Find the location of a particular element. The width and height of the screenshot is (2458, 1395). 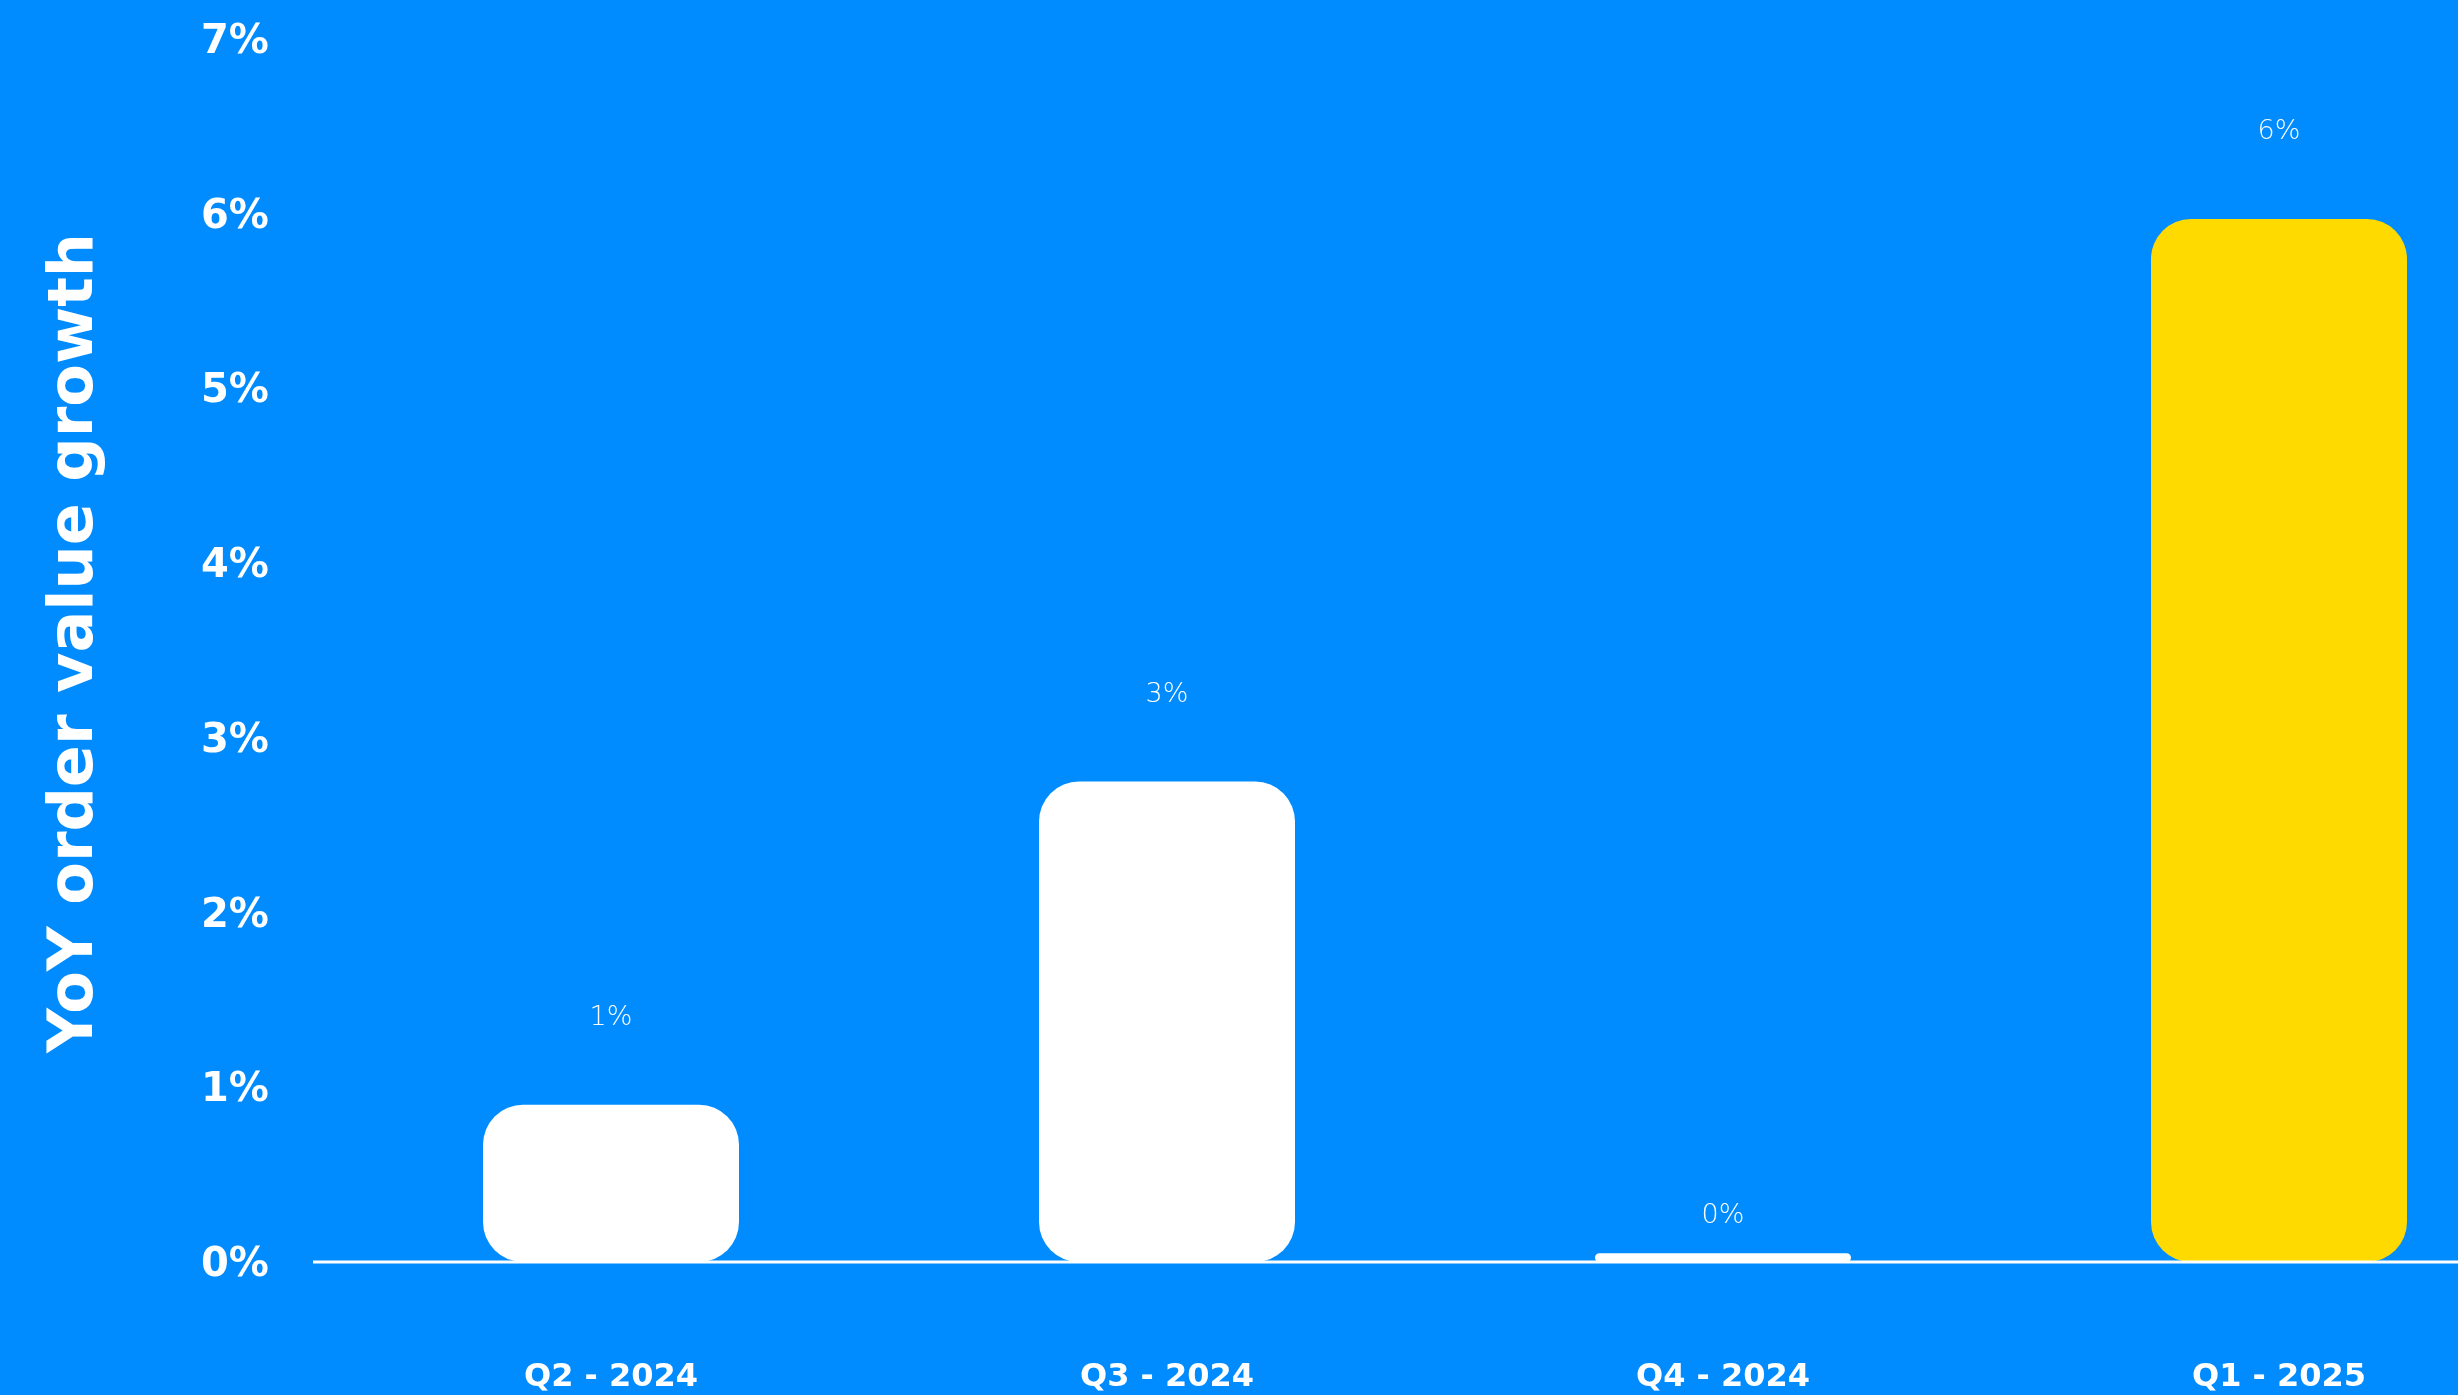

y-tick-label: 1% is located at coordinates (235, 1087).